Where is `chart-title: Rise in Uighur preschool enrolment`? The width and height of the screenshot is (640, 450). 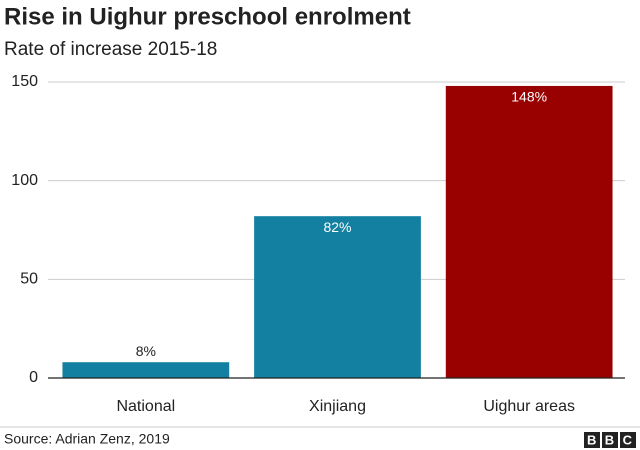 chart-title: Rise in Uighur preschool enrolment is located at coordinates (207, 16).